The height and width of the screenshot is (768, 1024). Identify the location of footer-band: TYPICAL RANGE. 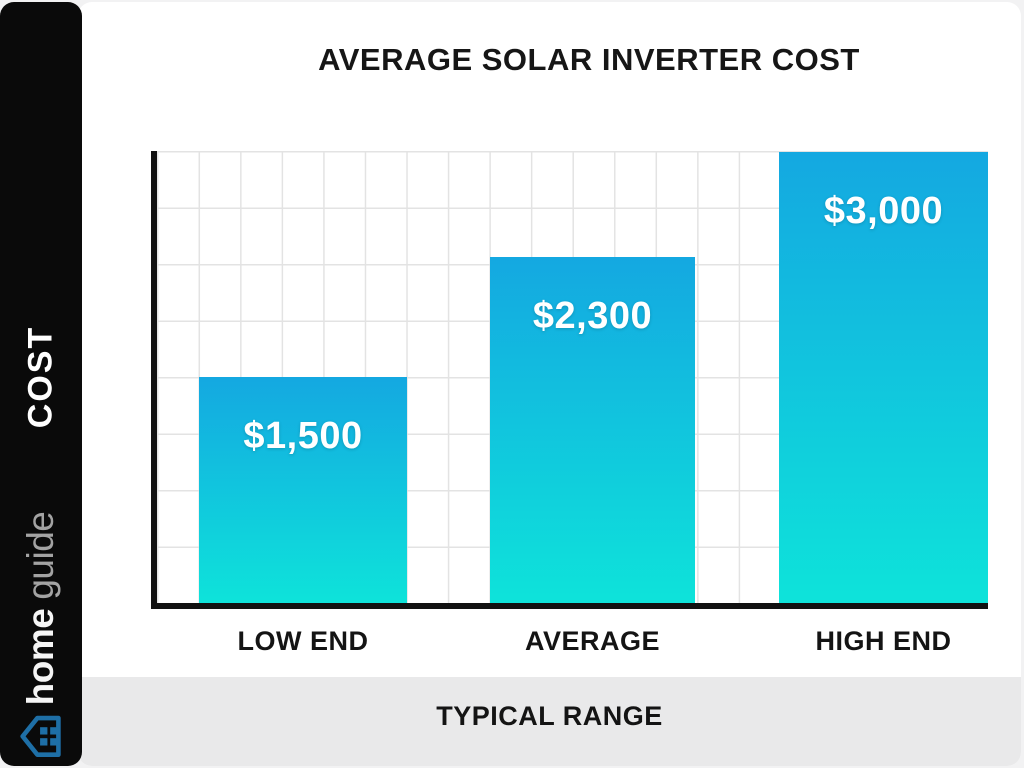
(549, 721).